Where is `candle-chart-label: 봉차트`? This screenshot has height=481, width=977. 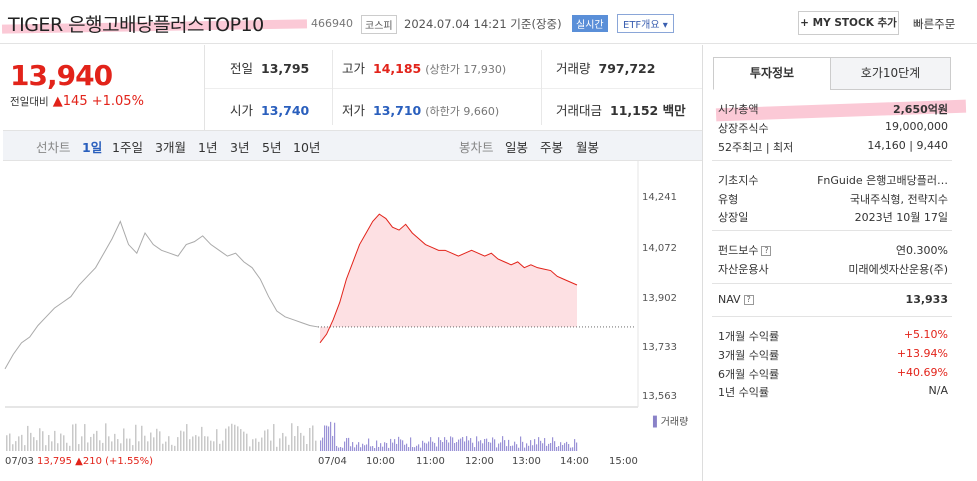 candle-chart-label: 봉차트 is located at coordinates (476, 147).